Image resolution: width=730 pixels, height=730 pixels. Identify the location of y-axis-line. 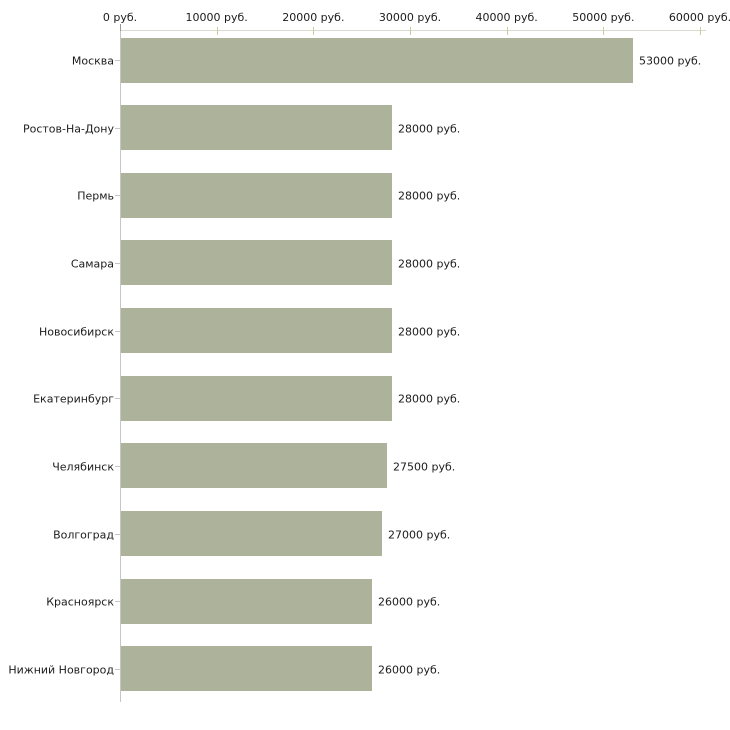
(120, 366).